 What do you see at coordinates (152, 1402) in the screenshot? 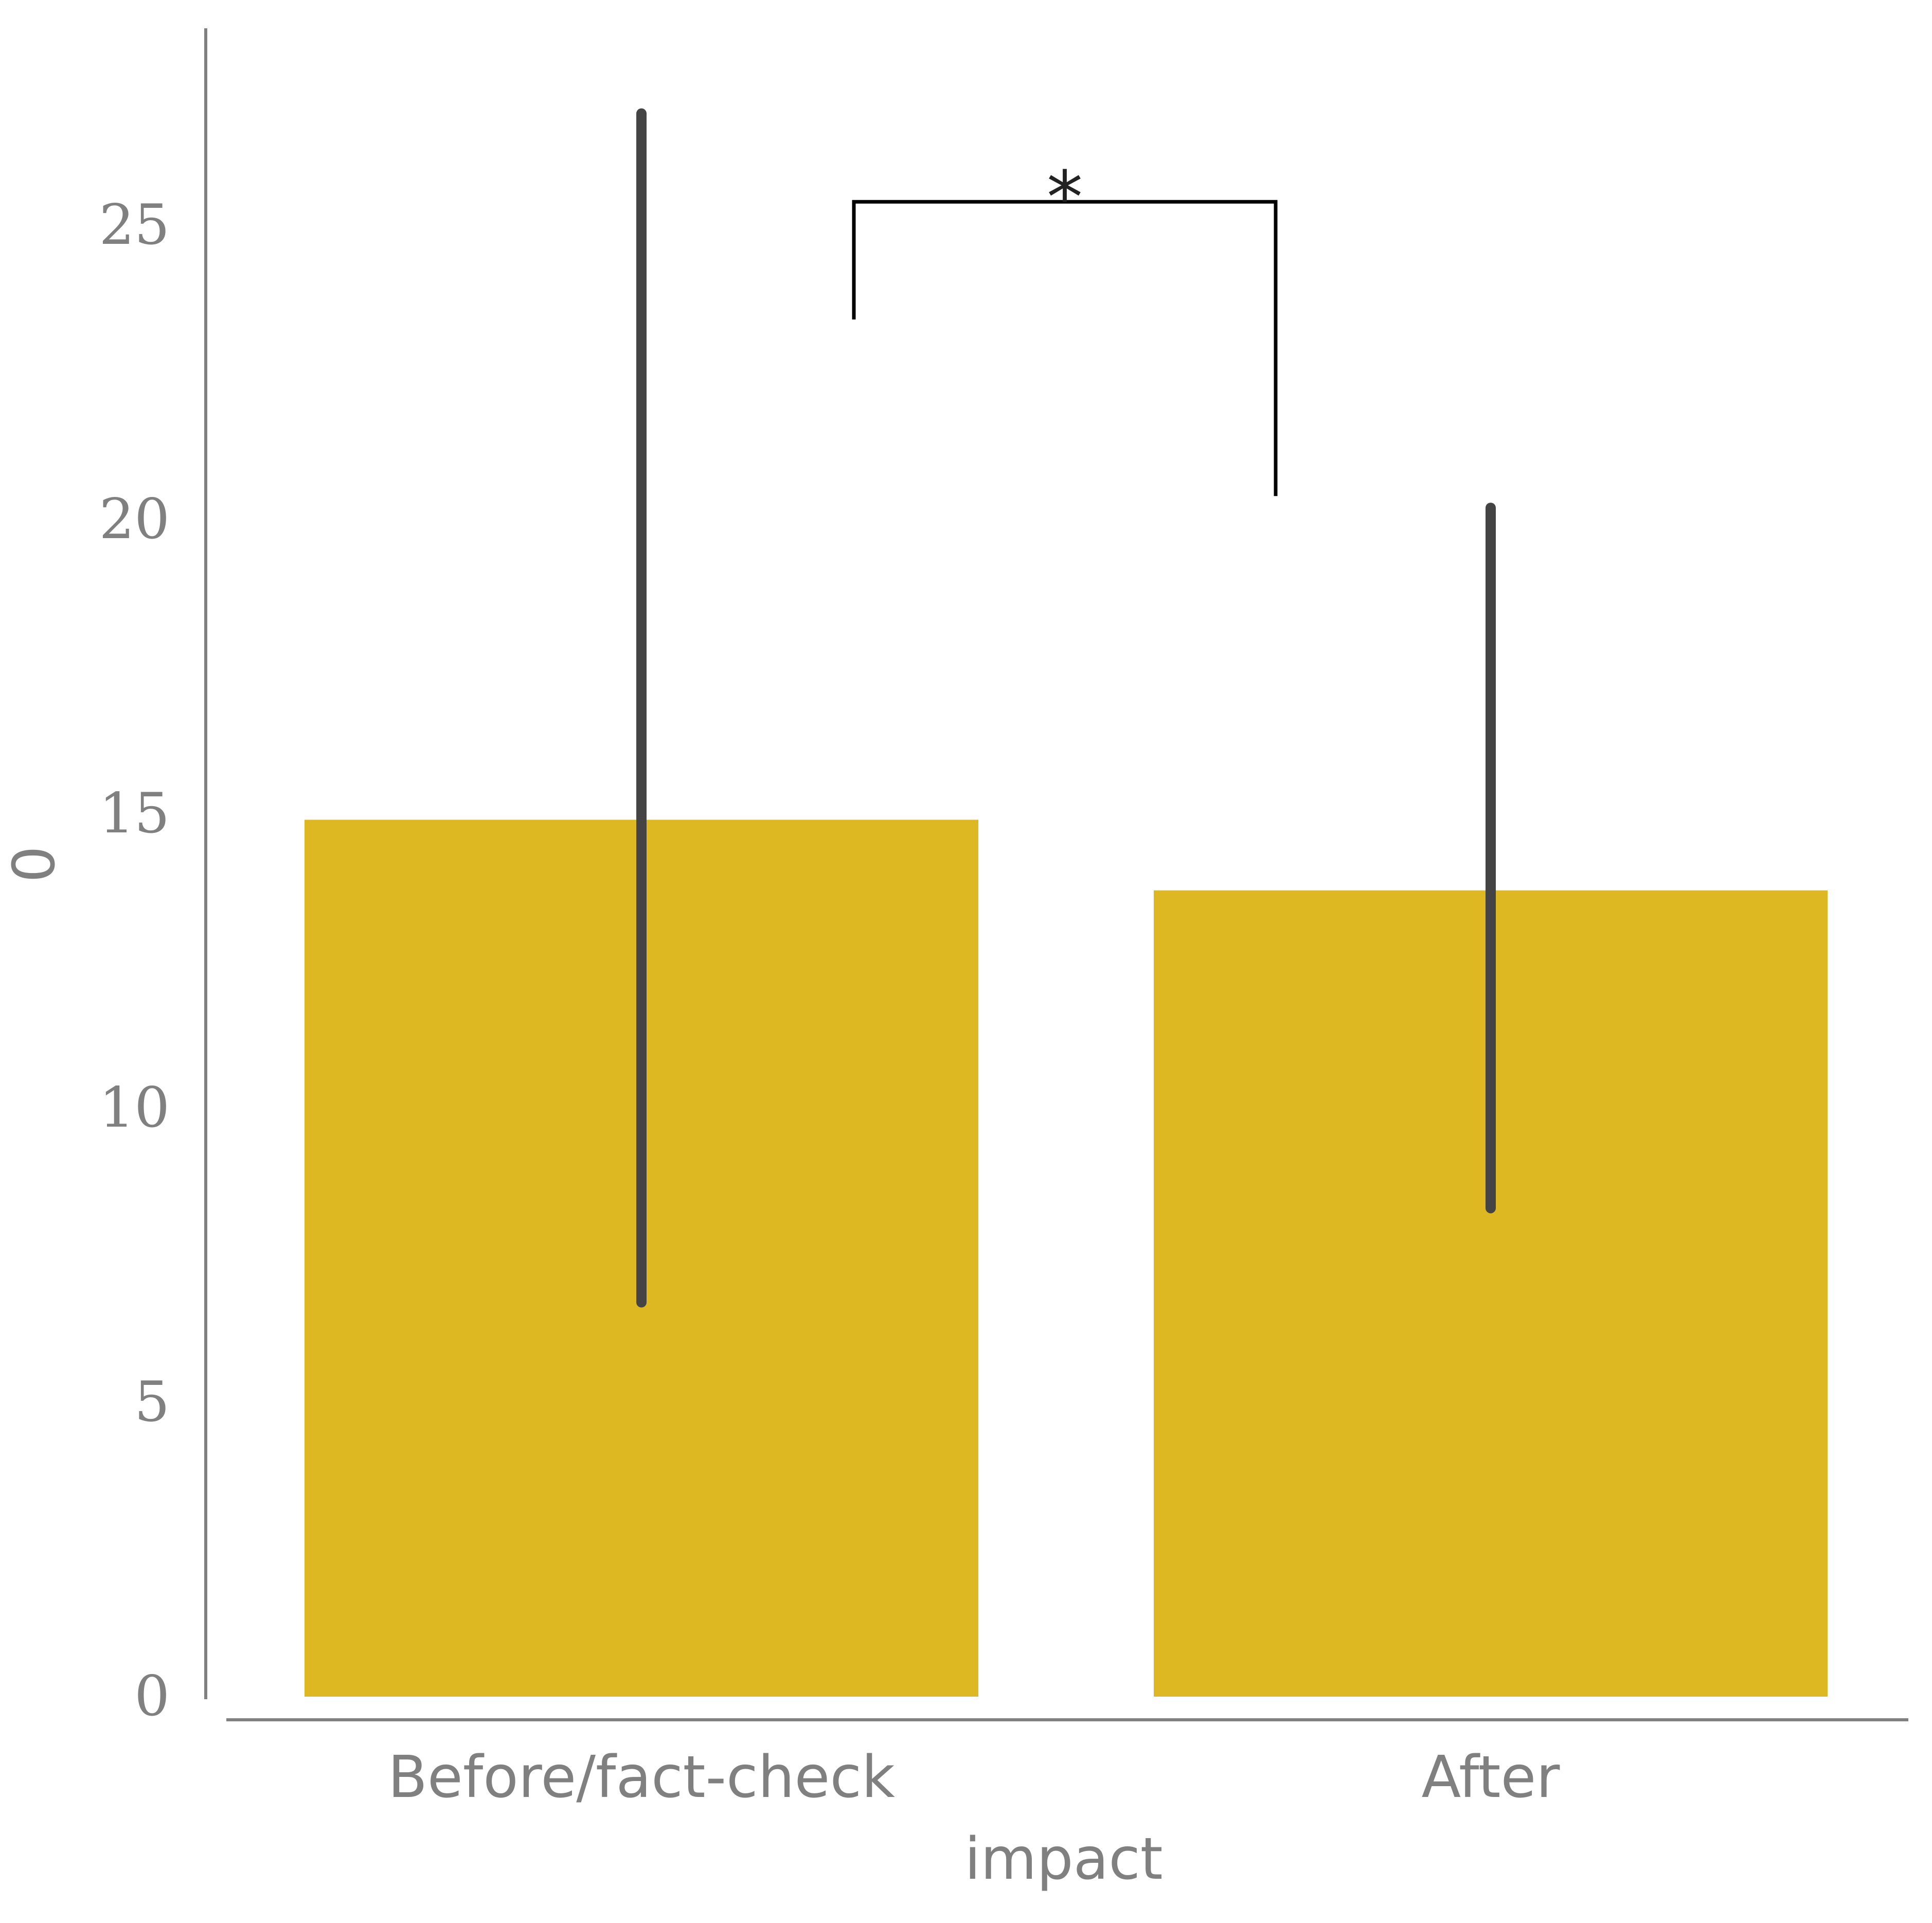
I see `y-tick-label-1: 5` at bounding box center [152, 1402].